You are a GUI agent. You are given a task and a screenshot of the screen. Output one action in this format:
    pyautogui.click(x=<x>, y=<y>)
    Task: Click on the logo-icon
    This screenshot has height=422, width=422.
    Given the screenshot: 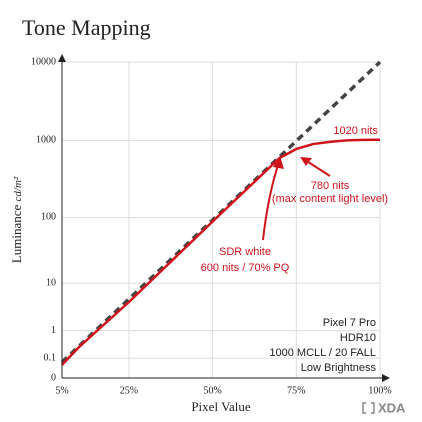 What is the action you would take?
    pyautogui.click(x=368, y=408)
    